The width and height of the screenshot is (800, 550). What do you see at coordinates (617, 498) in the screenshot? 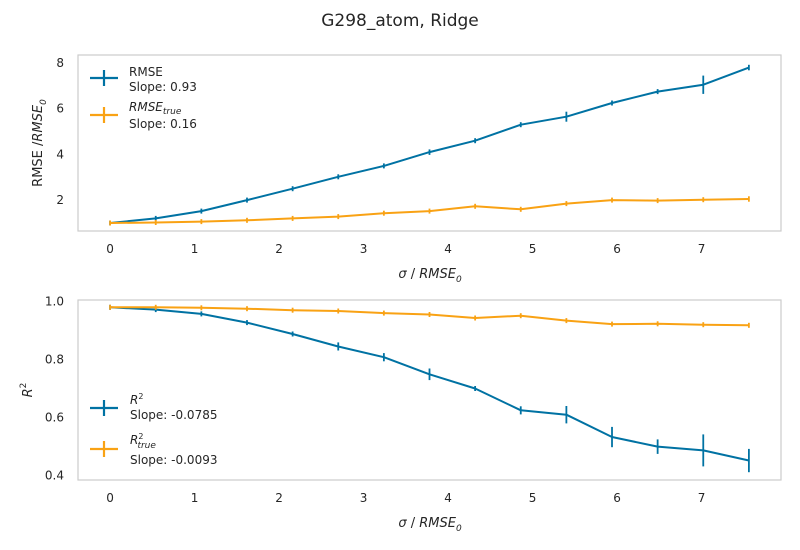
I see `r2-x-tick-label: 6` at bounding box center [617, 498].